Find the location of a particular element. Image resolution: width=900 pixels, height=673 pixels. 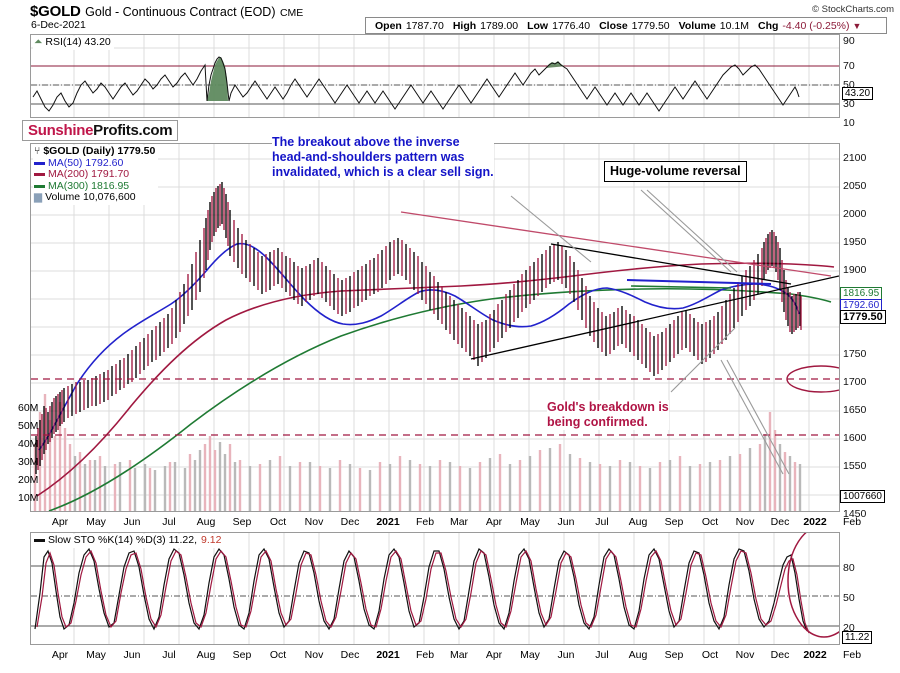

rsi-panel: ⏶ RSI(14) 43.20 is located at coordinates (435, 76).